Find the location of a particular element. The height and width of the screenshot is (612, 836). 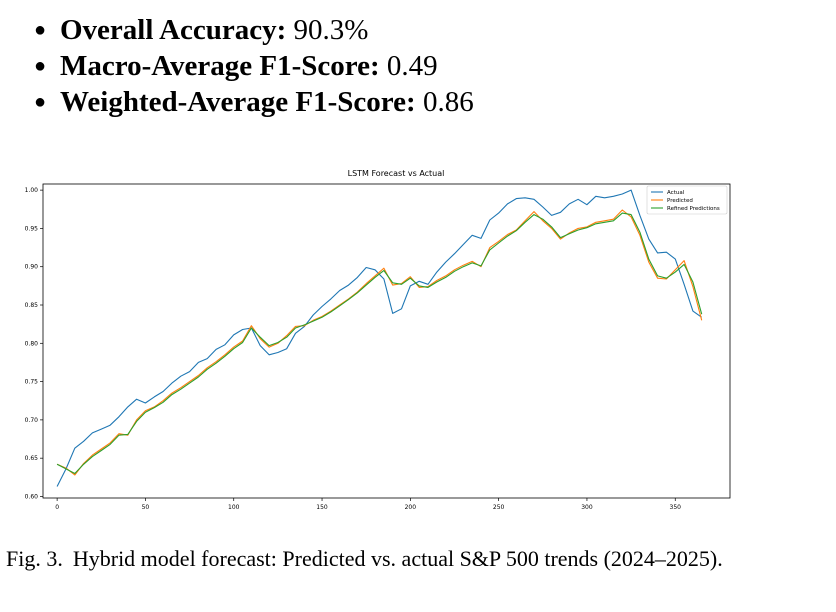

metric-value: 0.86 is located at coordinates (448, 102).